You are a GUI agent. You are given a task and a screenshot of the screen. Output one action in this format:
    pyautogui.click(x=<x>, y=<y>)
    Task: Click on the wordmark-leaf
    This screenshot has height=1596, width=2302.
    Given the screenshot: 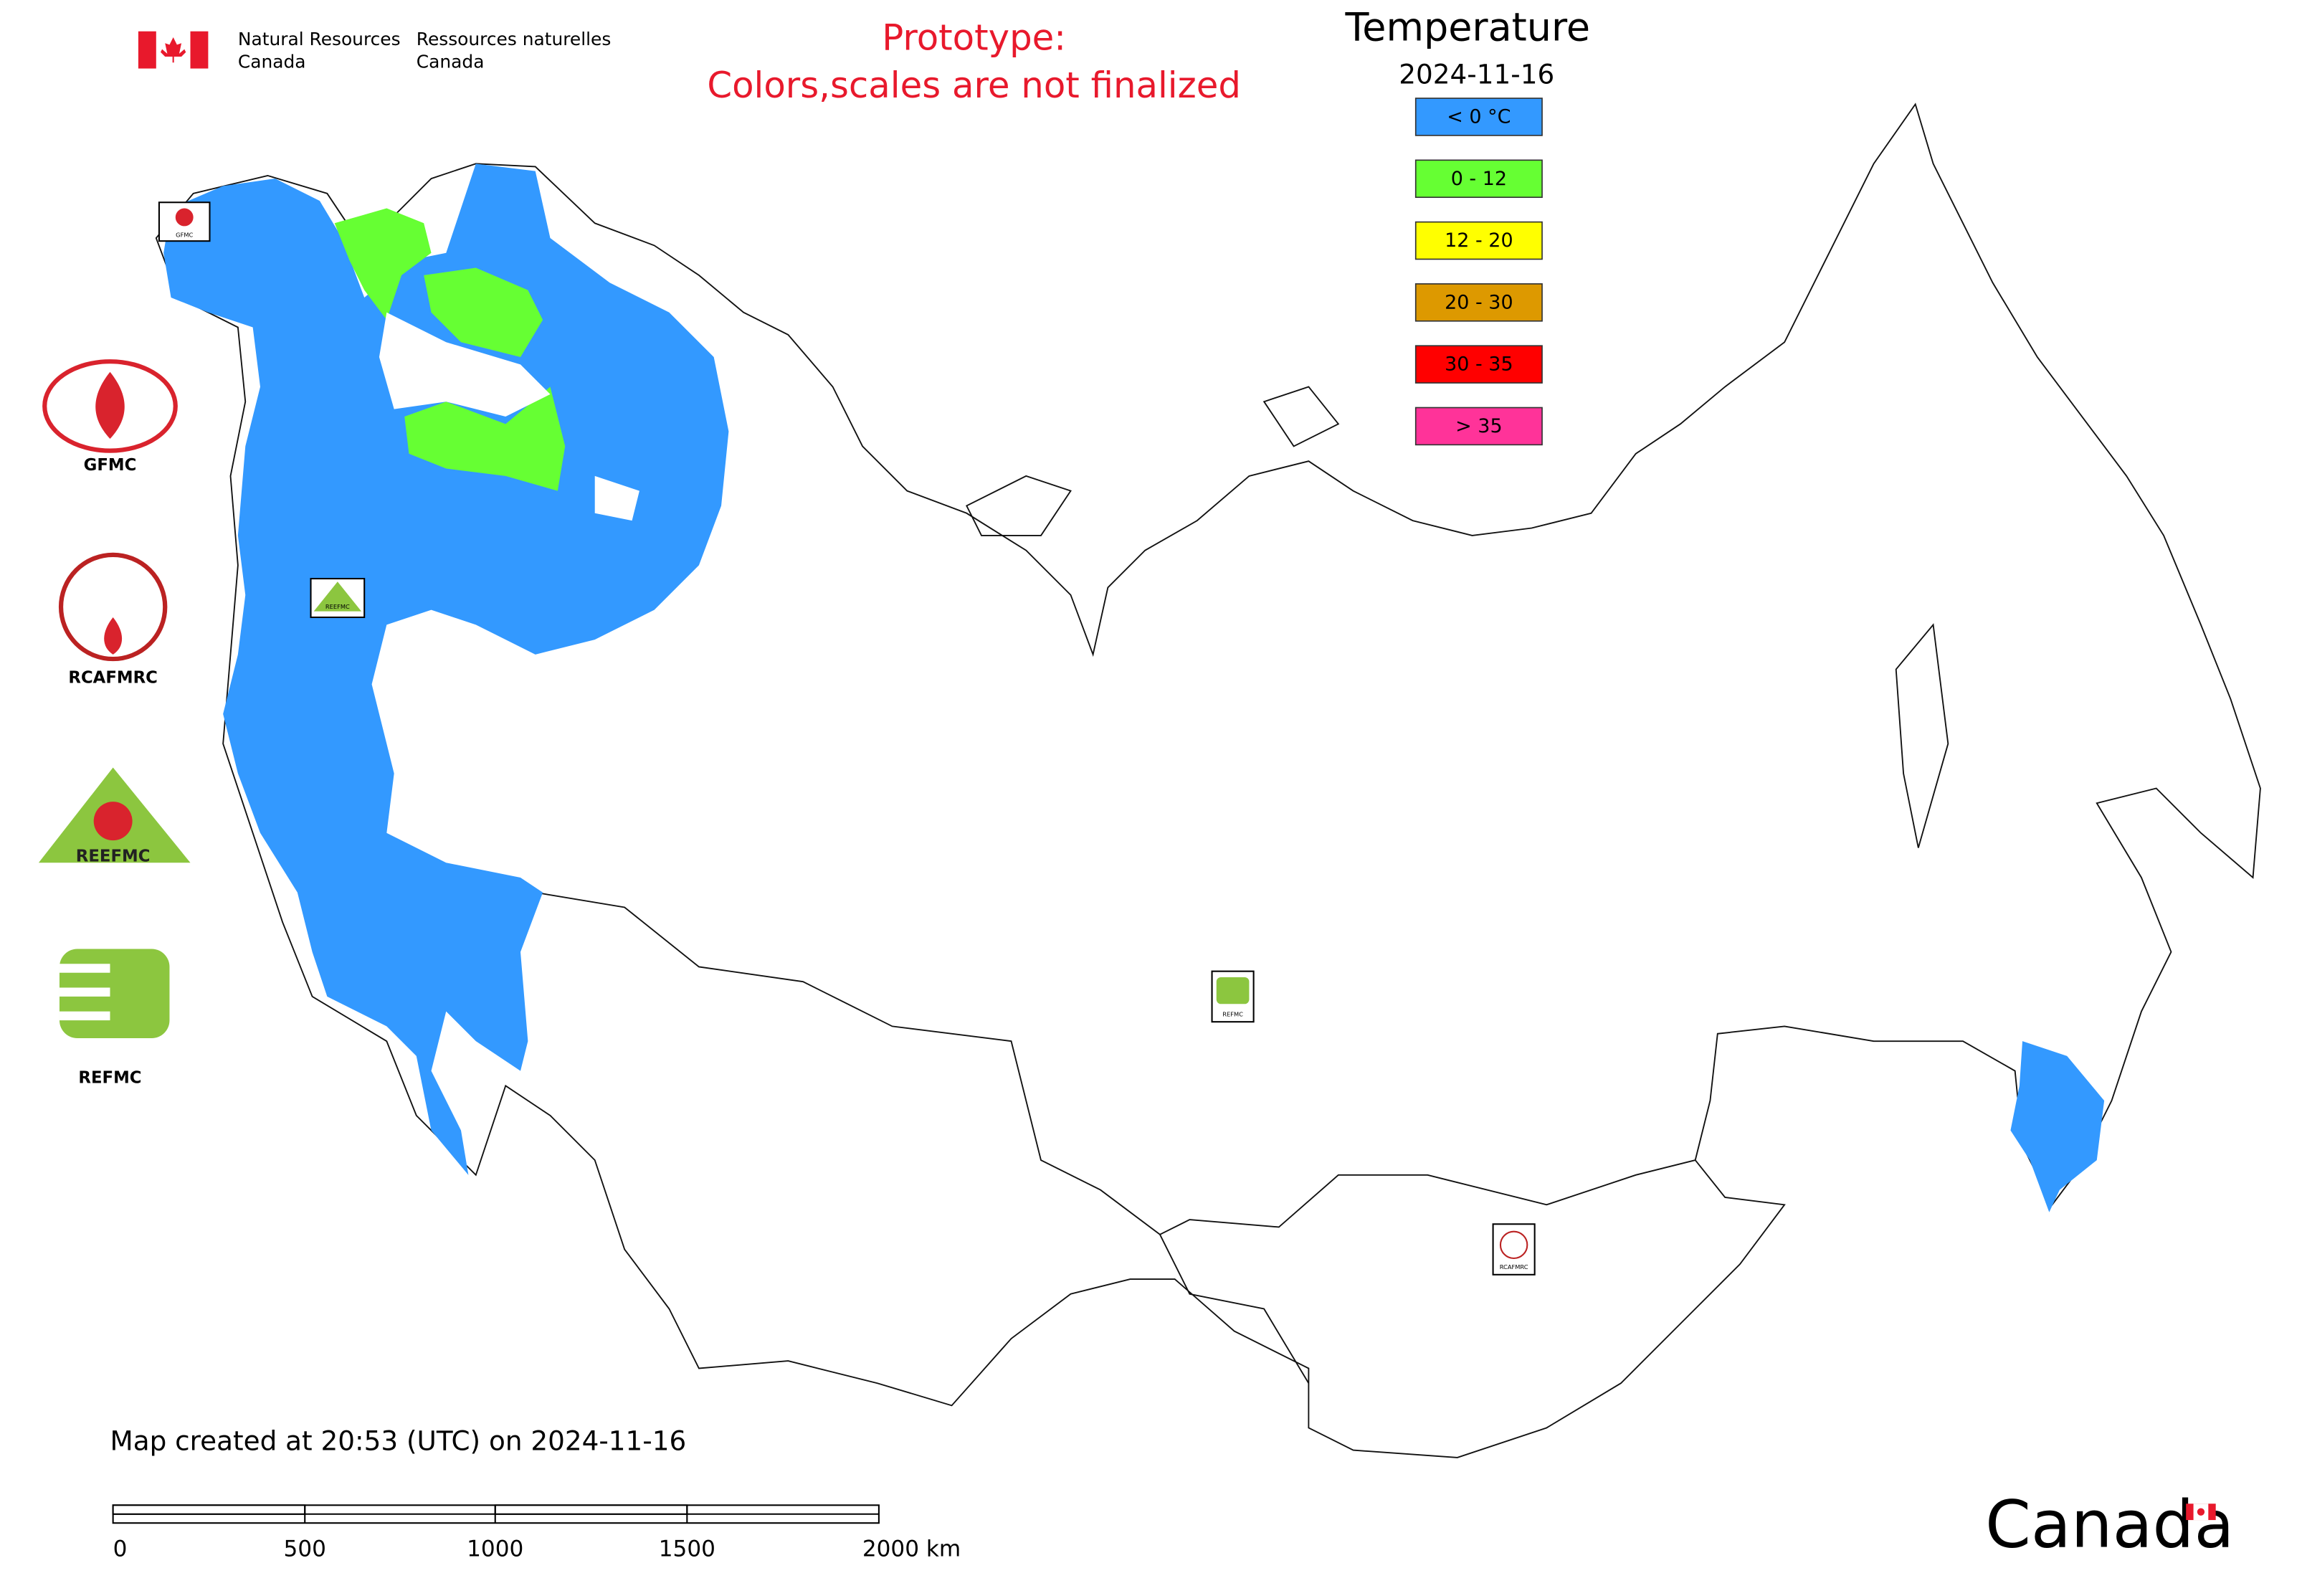 What is the action you would take?
    pyautogui.click(x=2201, y=1512)
    